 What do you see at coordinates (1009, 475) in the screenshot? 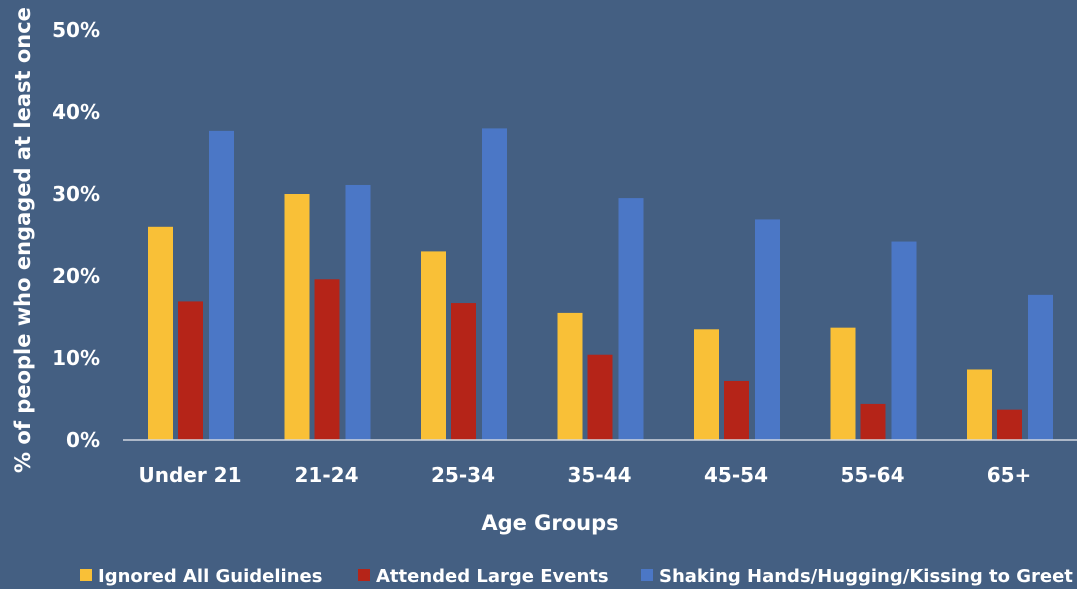
I see `x-tick-label: 65+` at bounding box center [1009, 475].